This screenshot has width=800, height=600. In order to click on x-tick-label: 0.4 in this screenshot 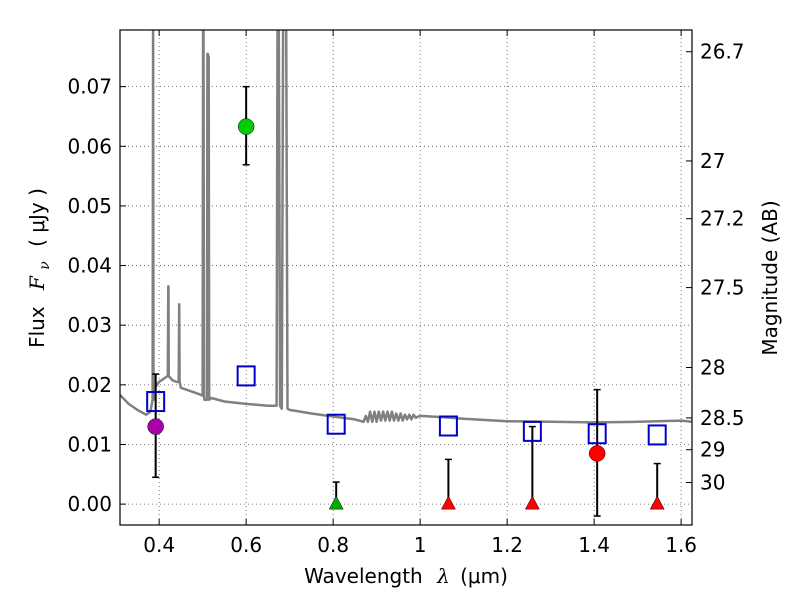, I will do `click(159, 545)`.